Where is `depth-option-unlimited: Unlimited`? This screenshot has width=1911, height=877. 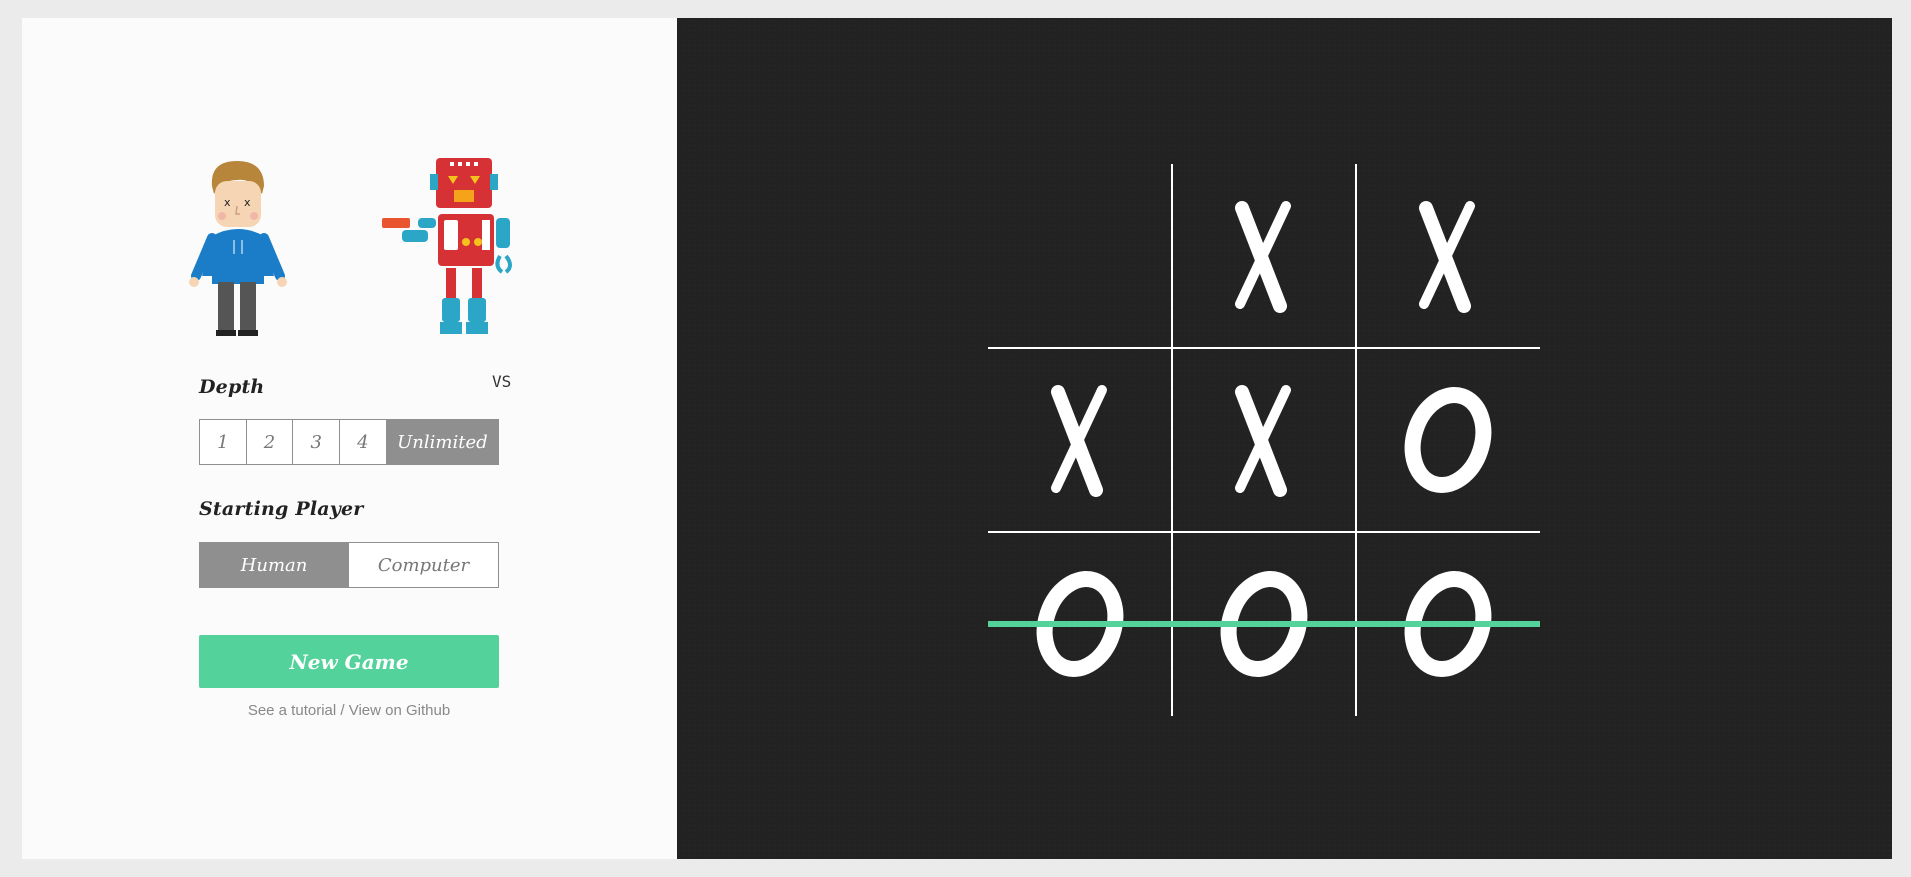 depth-option-unlimited: Unlimited is located at coordinates (442, 442).